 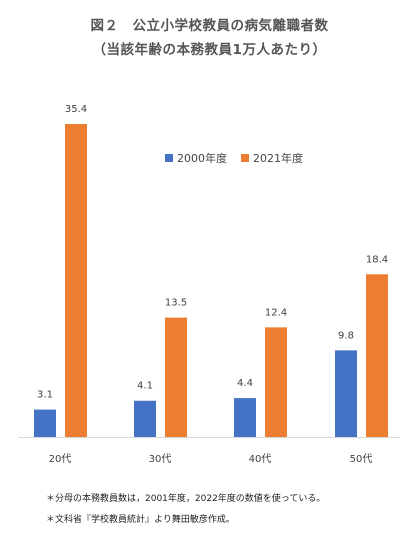 I want to click on x-tick-label-0: 20代, so click(x=60, y=459).